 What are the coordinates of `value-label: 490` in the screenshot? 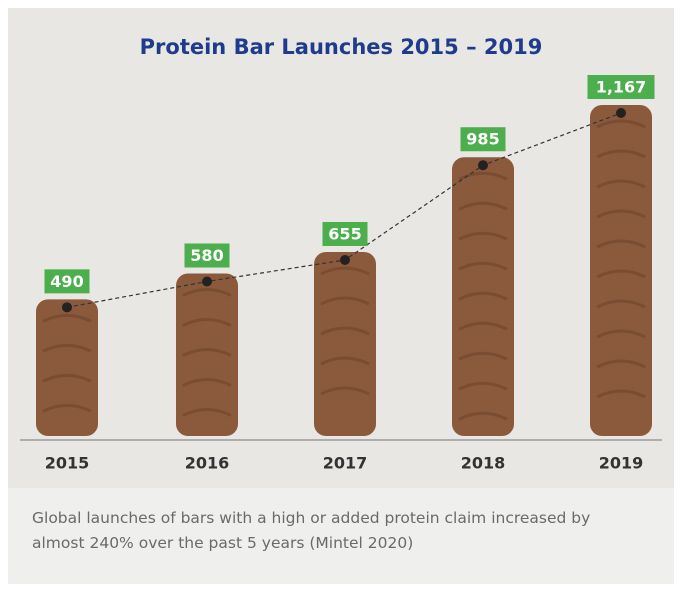 It's located at (66, 281).